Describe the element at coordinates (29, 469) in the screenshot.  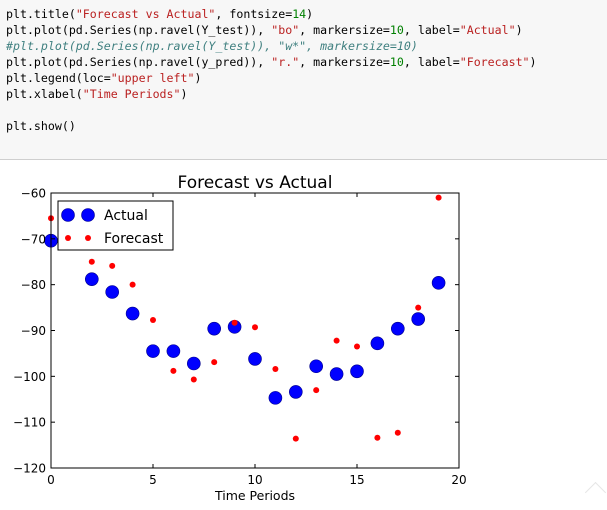
I see `y-tick-label: −120` at that location.